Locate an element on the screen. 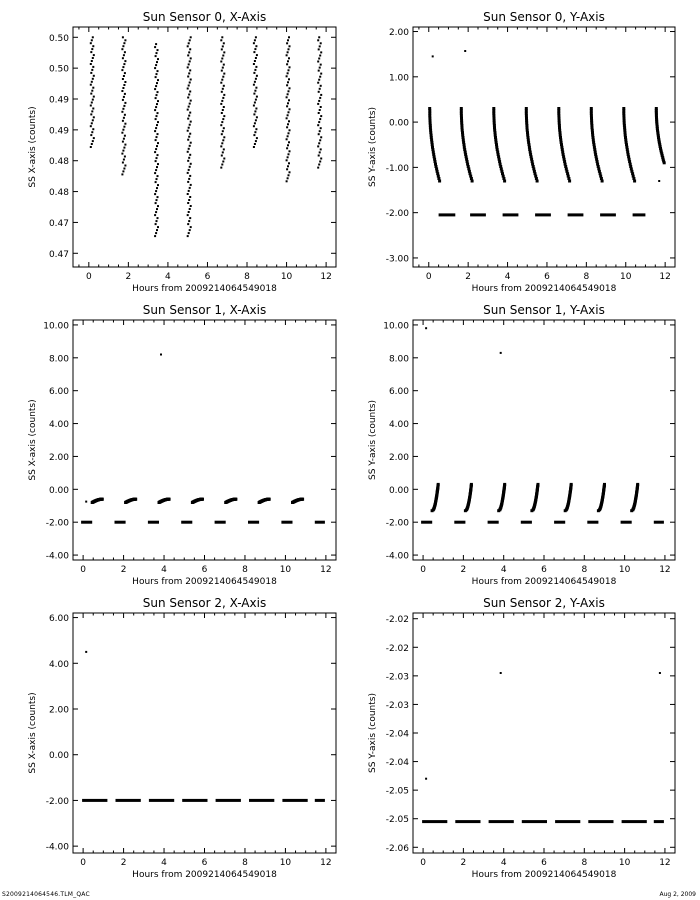  y-tick-label: 0.00 is located at coordinates (59, 491).